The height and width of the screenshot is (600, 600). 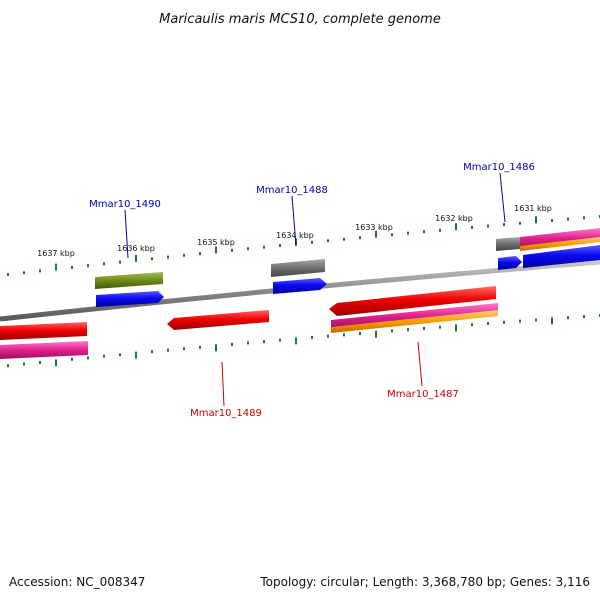 I want to click on tick-label-1637: 1637 kbp, so click(x=56, y=253).